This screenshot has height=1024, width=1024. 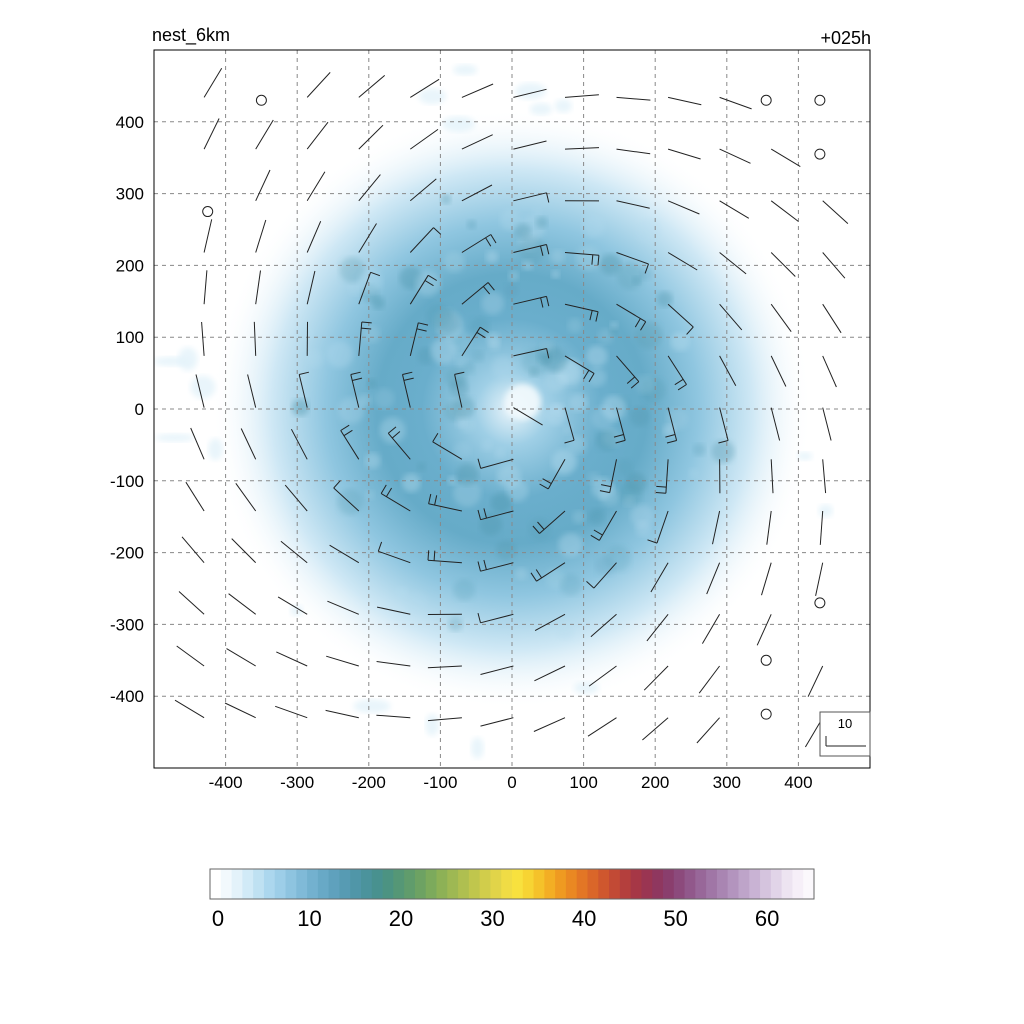 I want to click on x-tick-label: 200, so click(x=655, y=782).